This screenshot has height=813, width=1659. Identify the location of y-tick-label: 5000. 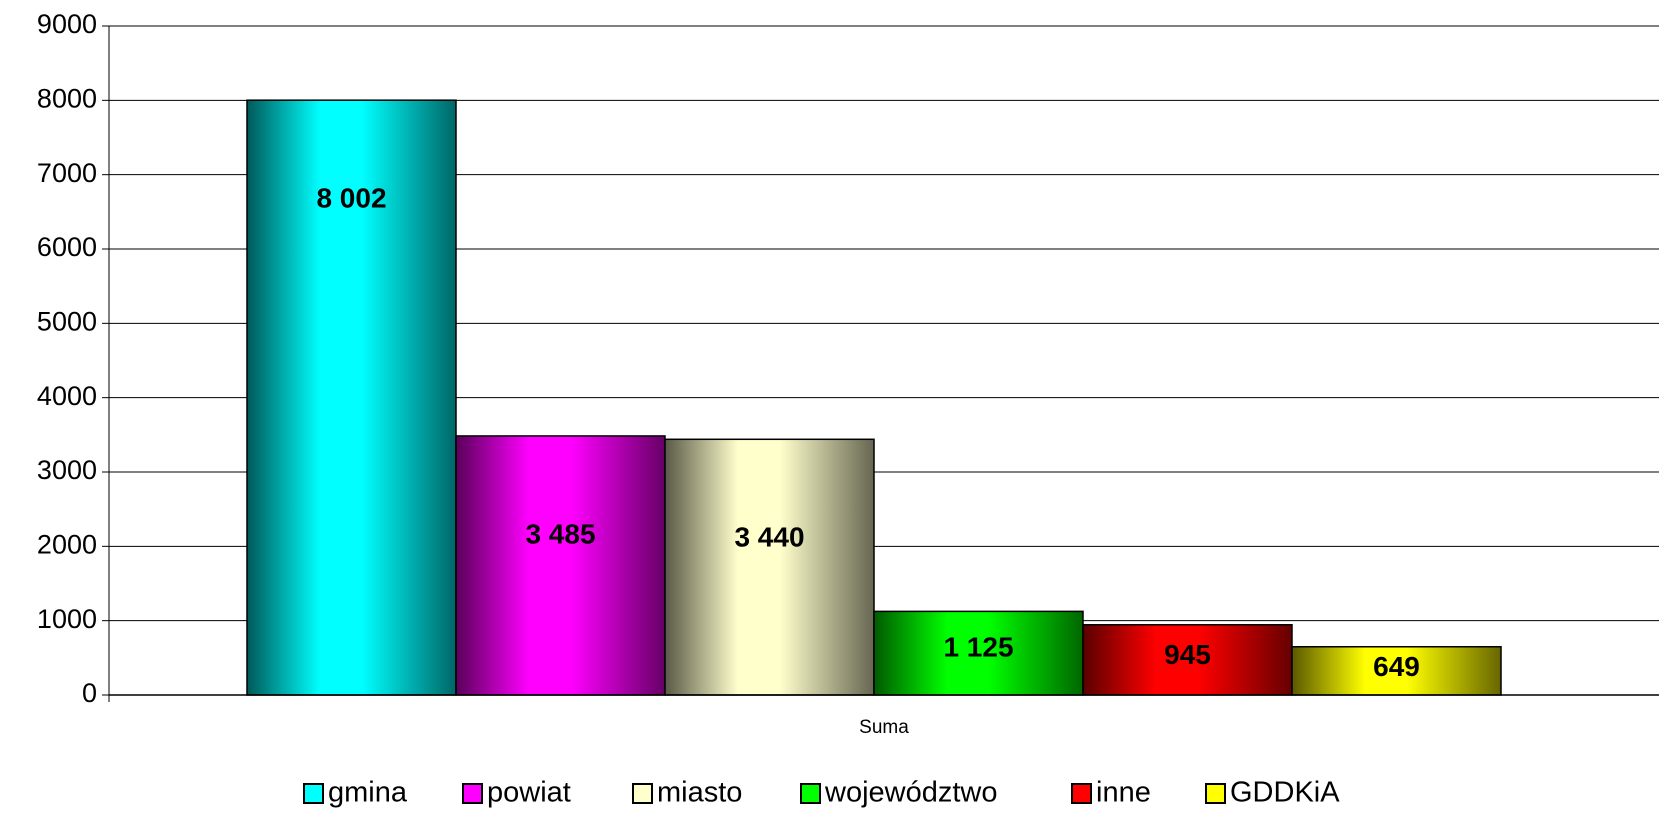
(67, 321).